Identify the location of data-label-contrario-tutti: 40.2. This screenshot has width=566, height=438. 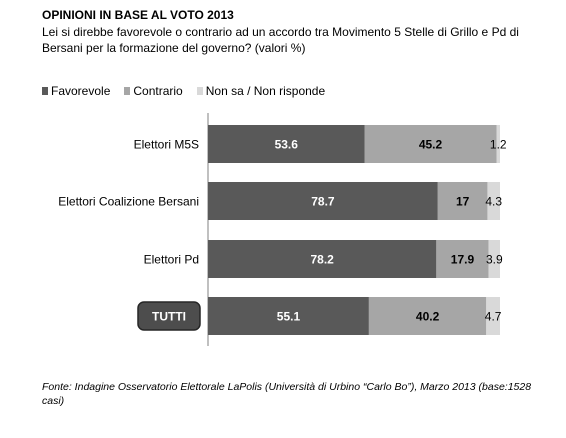
(428, 317).